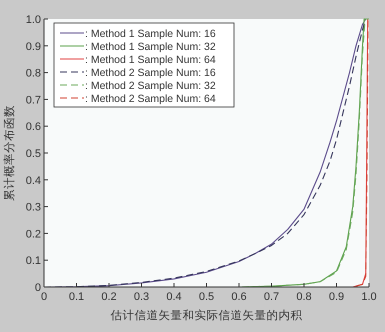 This screenshot has height=332, width=385. What do you see at coordinates (33, 127) in the screenshot?
I see `y-tick-label: 0.6` at bounding box center [33, 127].